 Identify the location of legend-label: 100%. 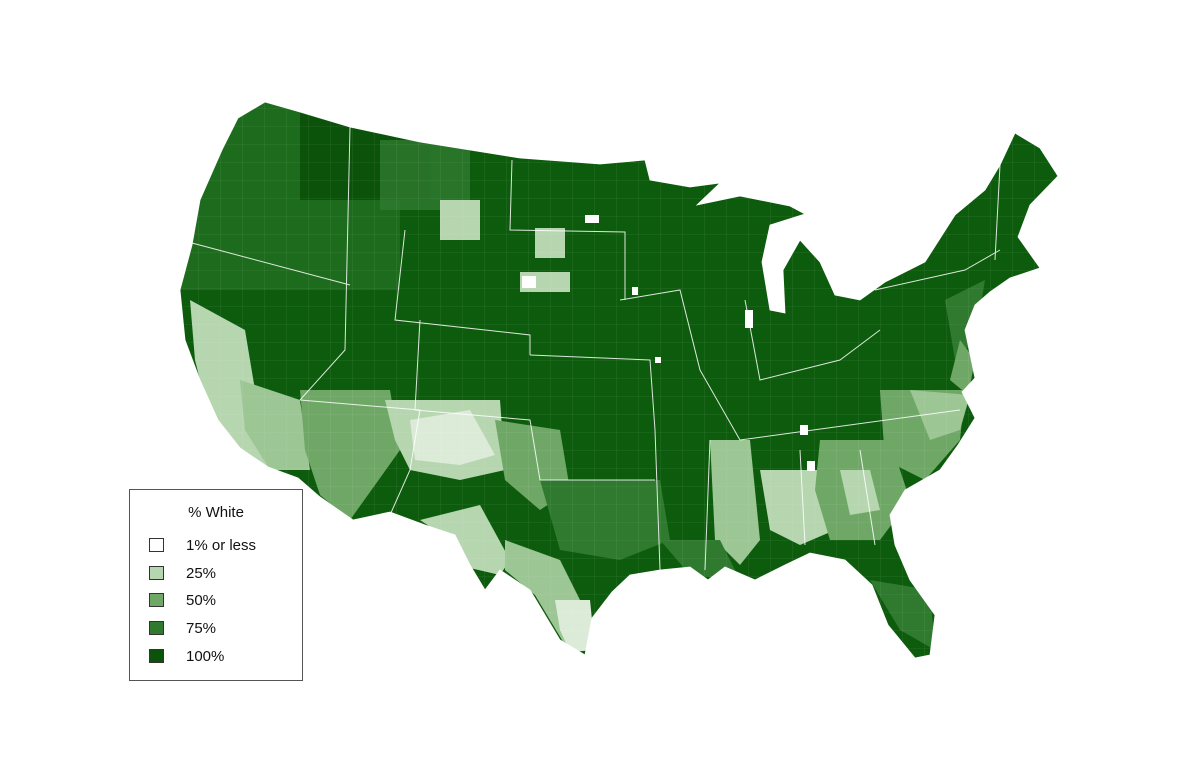
(205, 656).